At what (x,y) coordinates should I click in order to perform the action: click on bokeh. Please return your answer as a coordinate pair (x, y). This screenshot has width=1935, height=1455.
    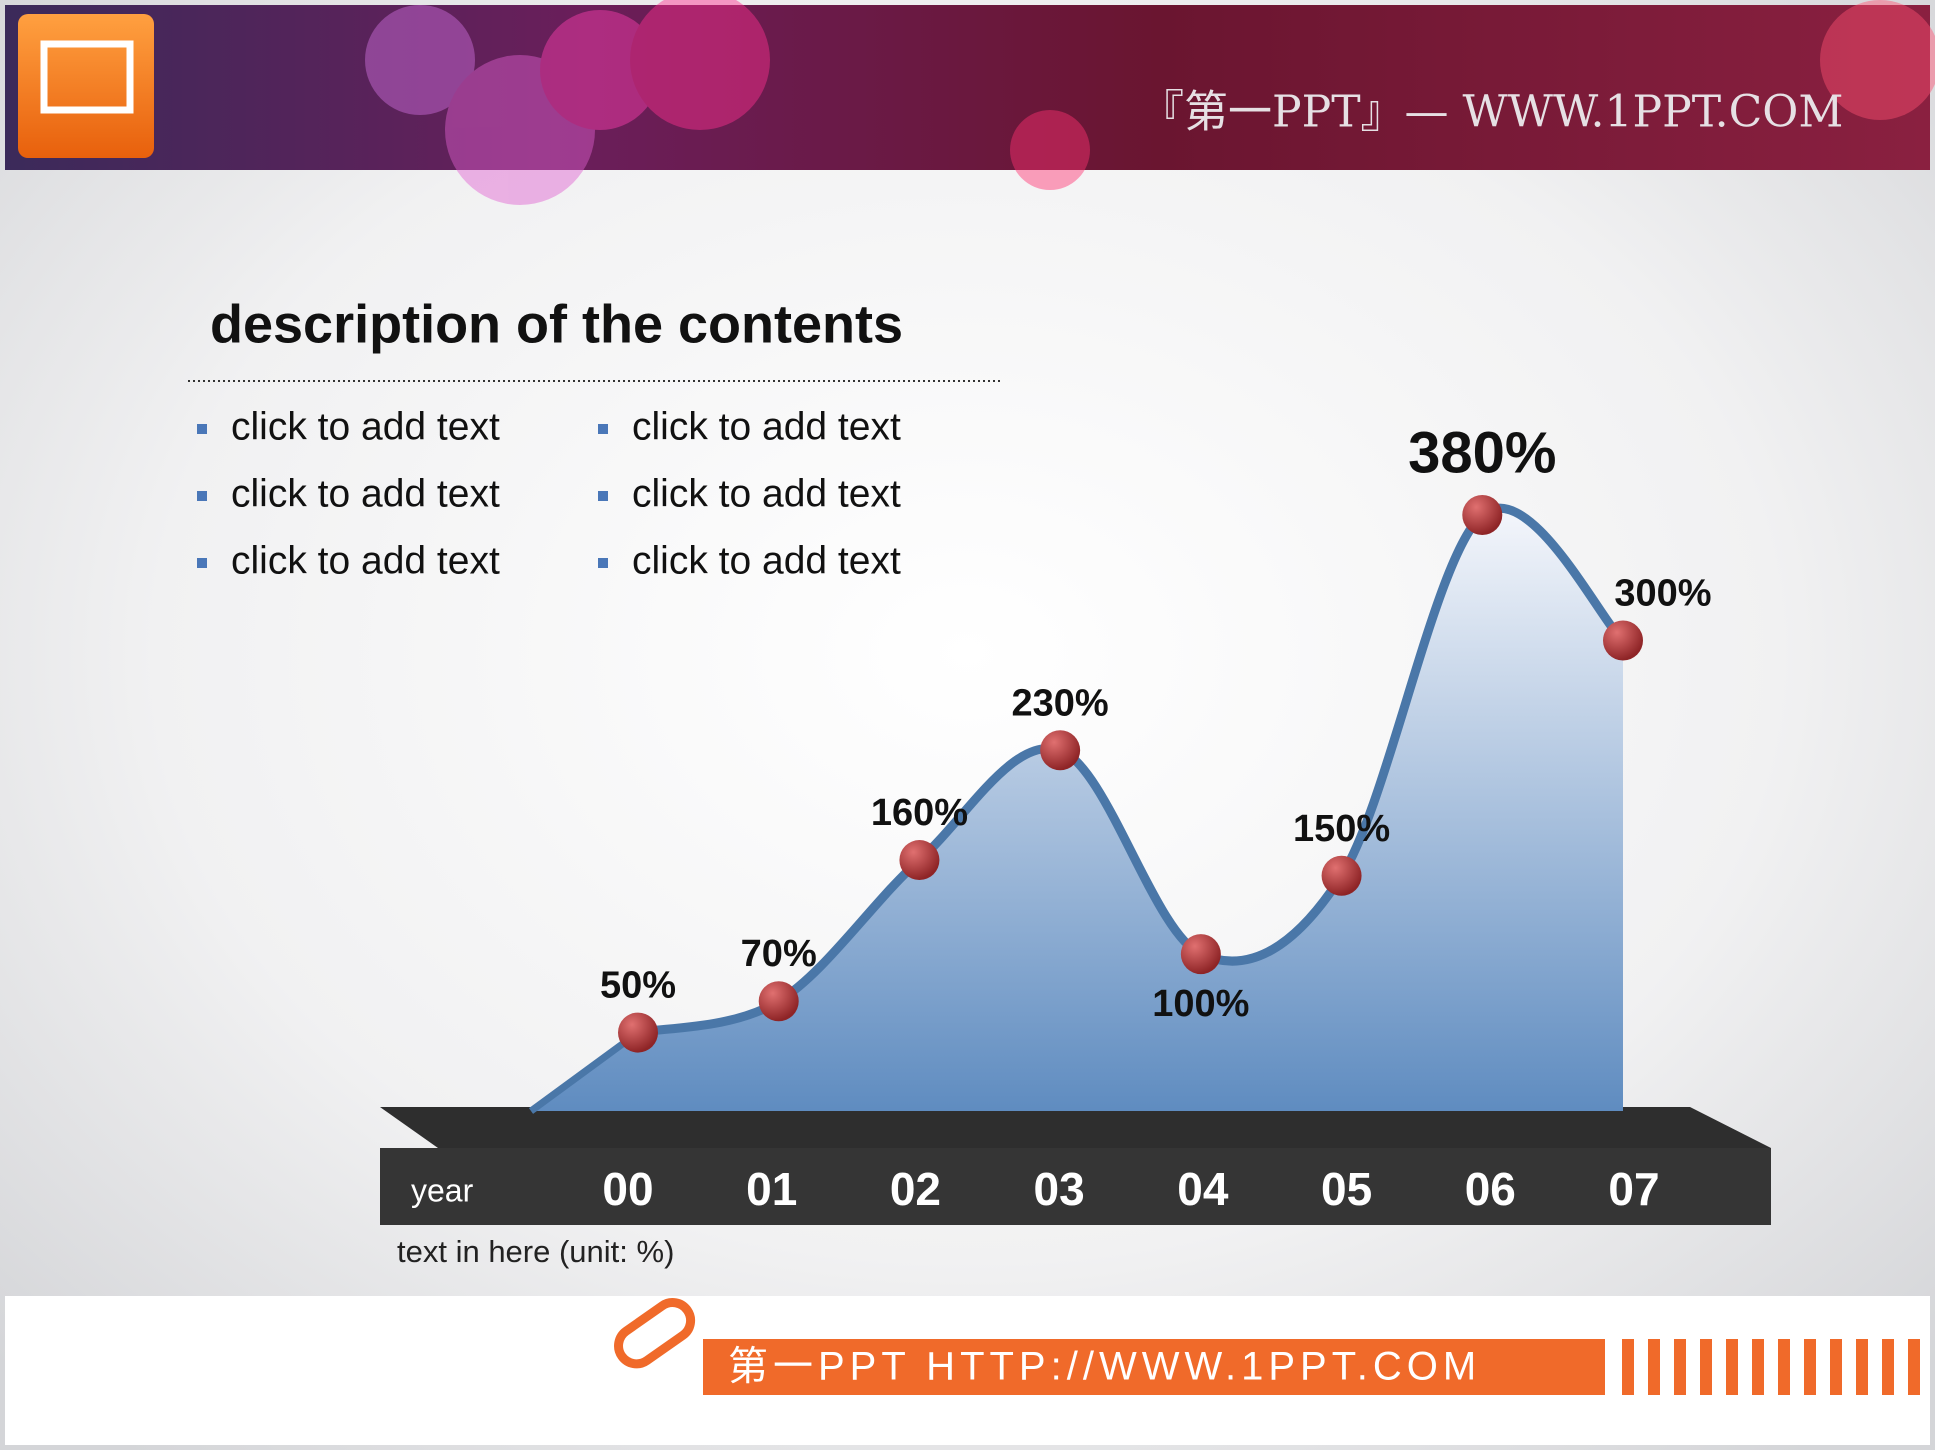
    Looking at the image, I should click on (1150, 102).